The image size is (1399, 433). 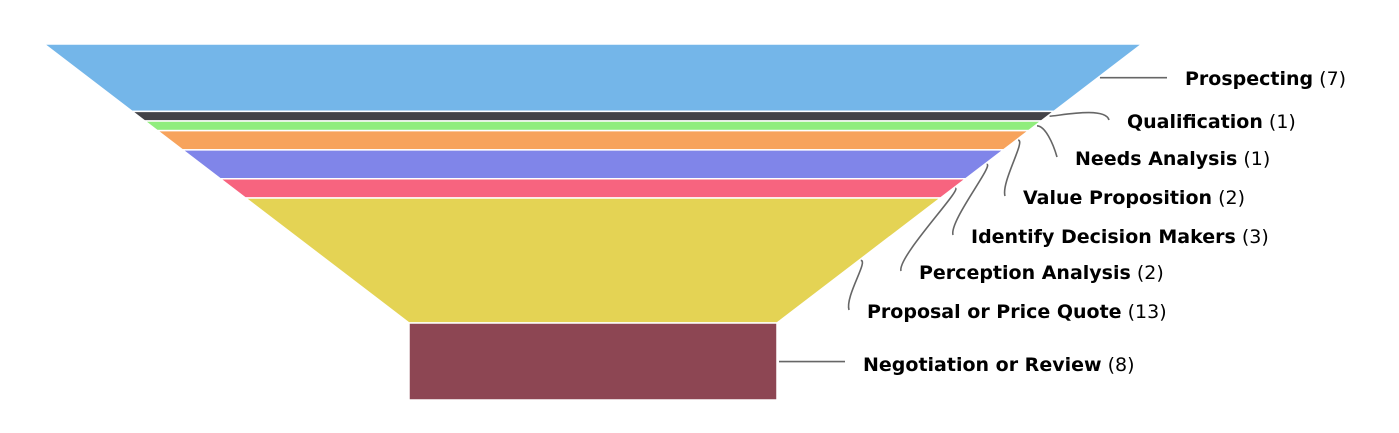 What do you see at coordinates (593, 188) in the screenshot?
I see `funnel-segment-perception-analysis` at bounding box center [593, 188].